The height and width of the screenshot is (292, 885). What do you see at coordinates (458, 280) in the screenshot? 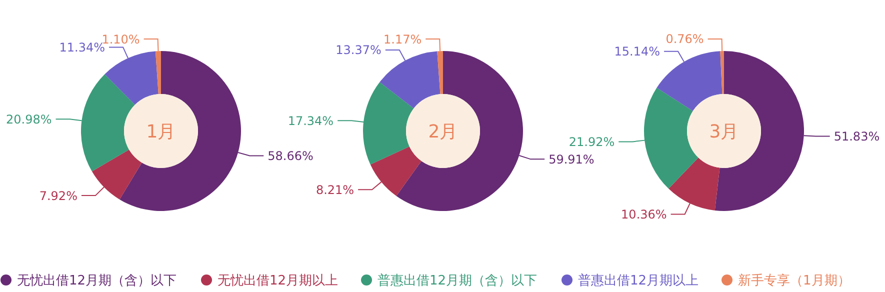
I see `legend-label: 普惠出借12月期（含）以下` at bounding box center [458, 280].